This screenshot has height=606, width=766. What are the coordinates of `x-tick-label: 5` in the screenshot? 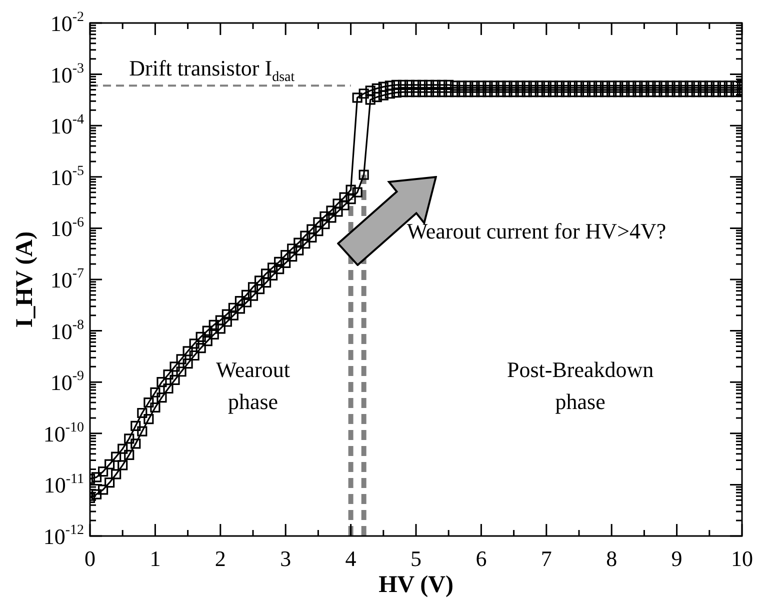 It's located at (416, 558).